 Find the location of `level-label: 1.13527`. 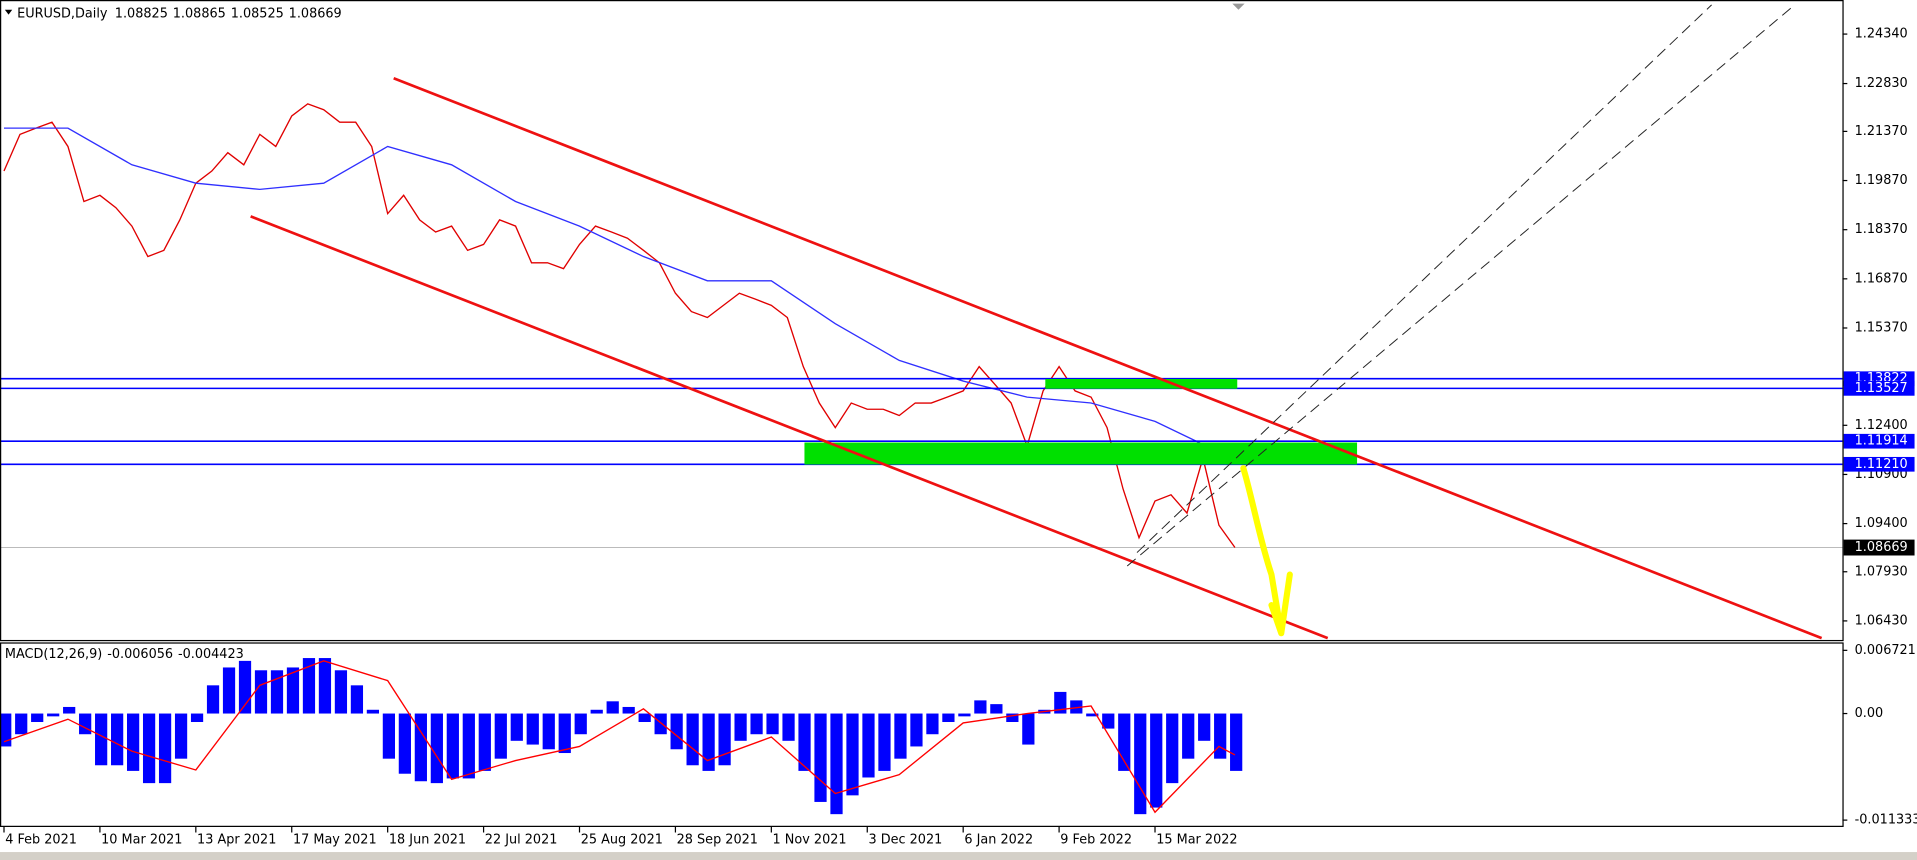

level-label: 1.13527 is located at coordinates (1881, 388).